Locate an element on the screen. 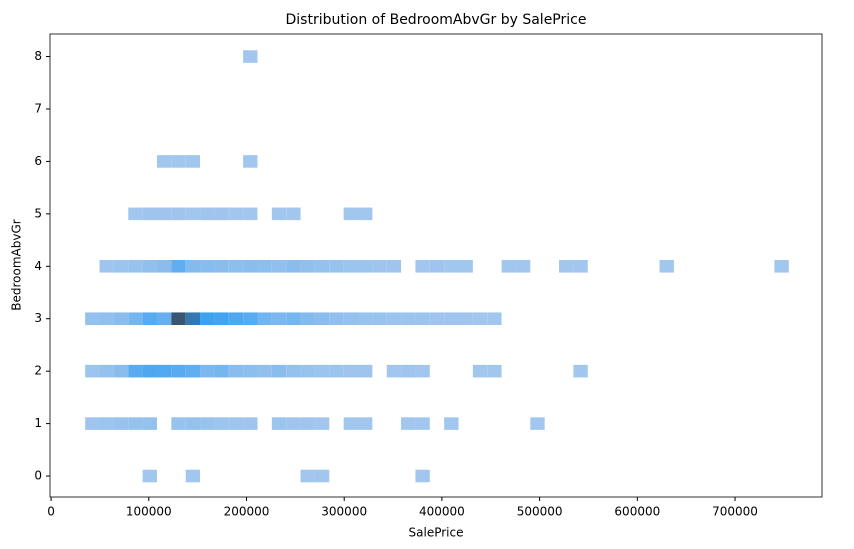 This screenshot has width=854, height=549. y-tick-label: 3 is located at coordinates (38, 318).